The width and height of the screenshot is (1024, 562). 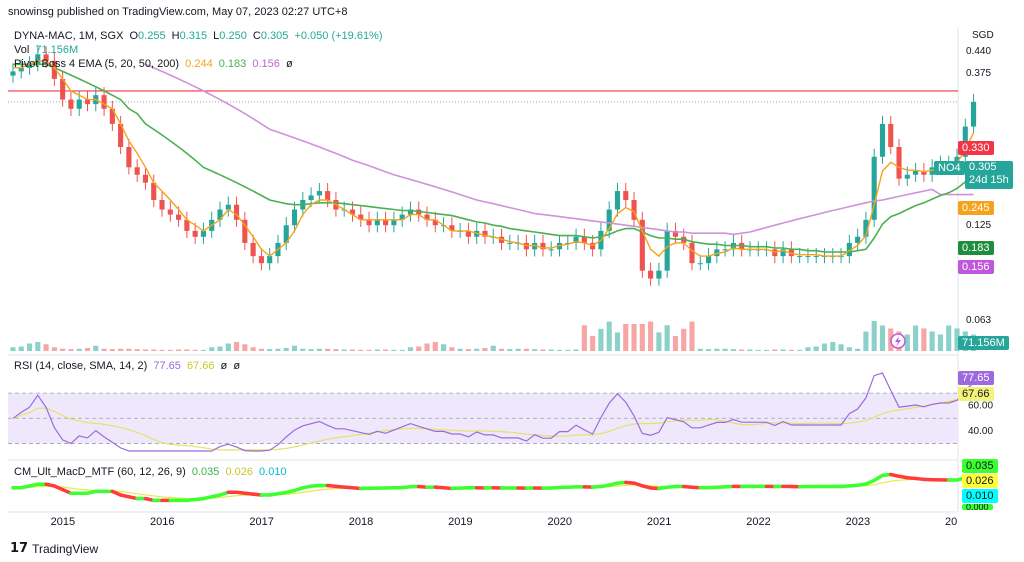 What do you see at coordinates (980, 466) in the screenshot?
I see `macd-tag: 0.035` at bounding box center [980, 466].